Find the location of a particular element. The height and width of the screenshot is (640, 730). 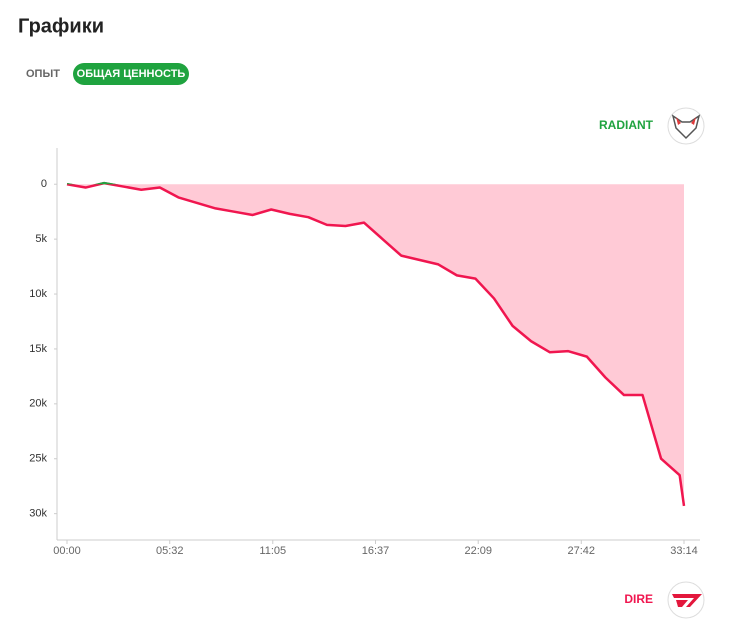

x-tick-label: 00:00 is located at coordinates (67, 551).